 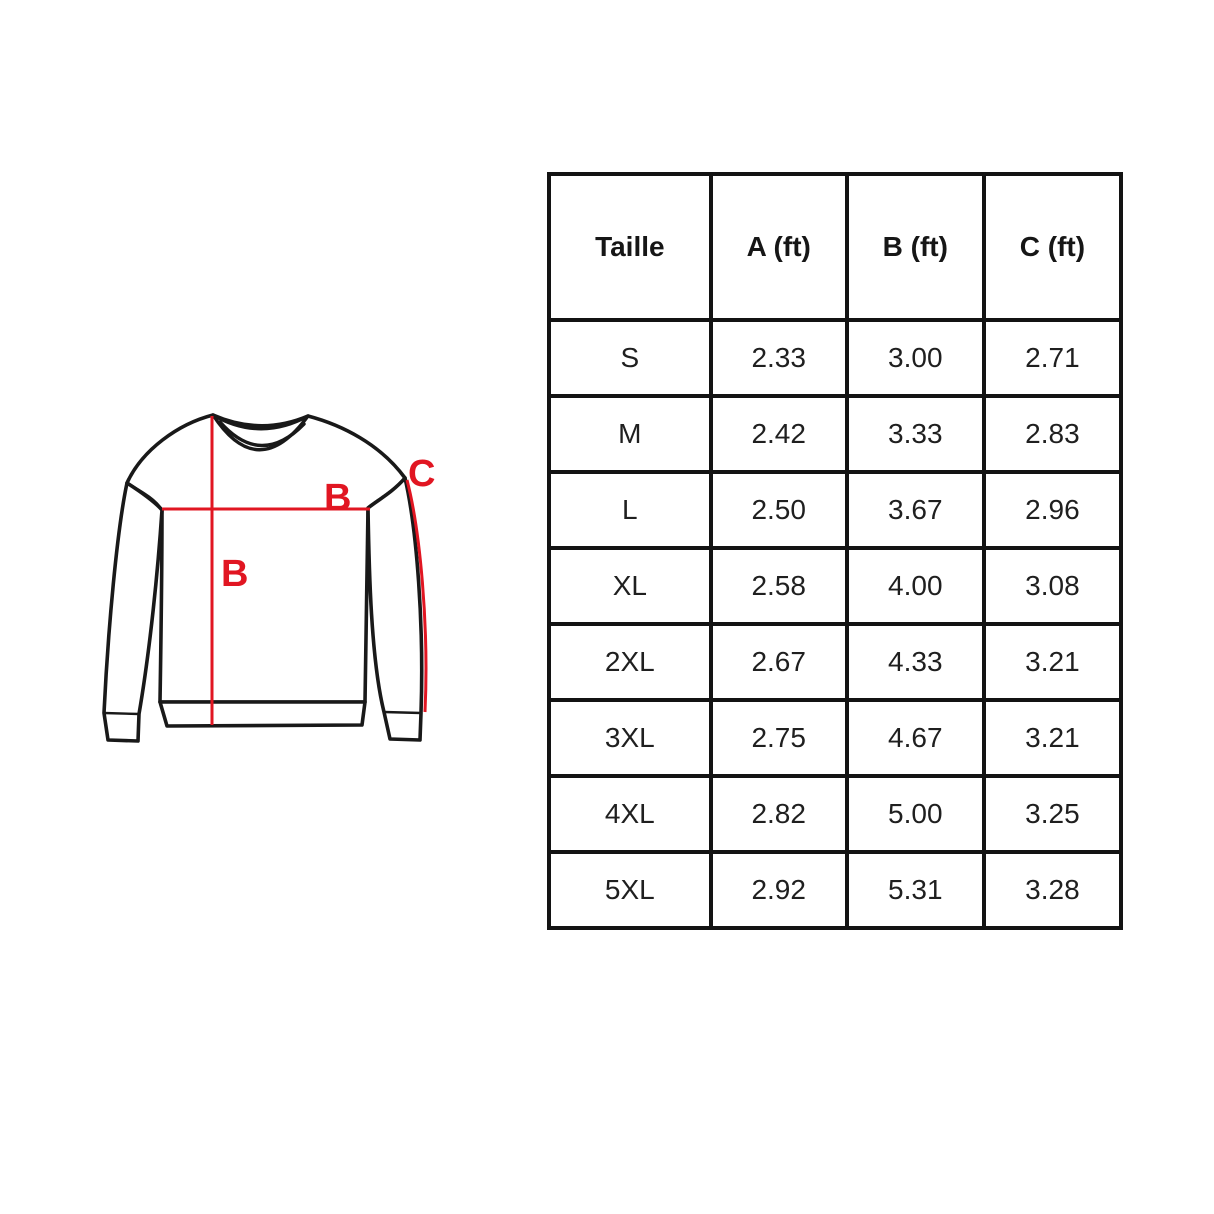 I want to click on column-header-c: C (ft), so click(x=1052, y=247).